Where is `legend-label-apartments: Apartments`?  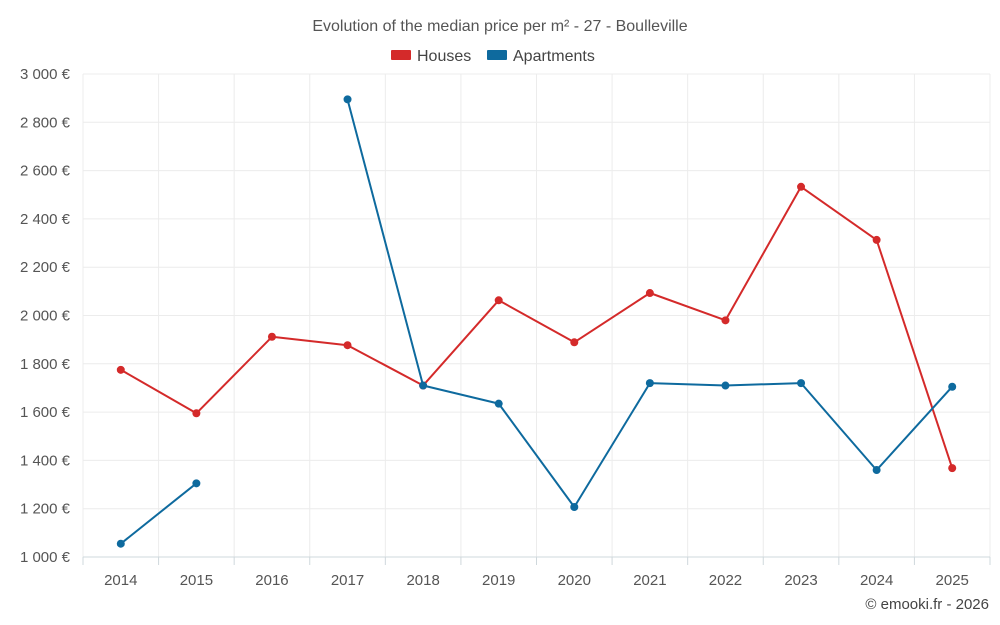
legend-label-apartments: Apartments is located at coordinates (554, 56).